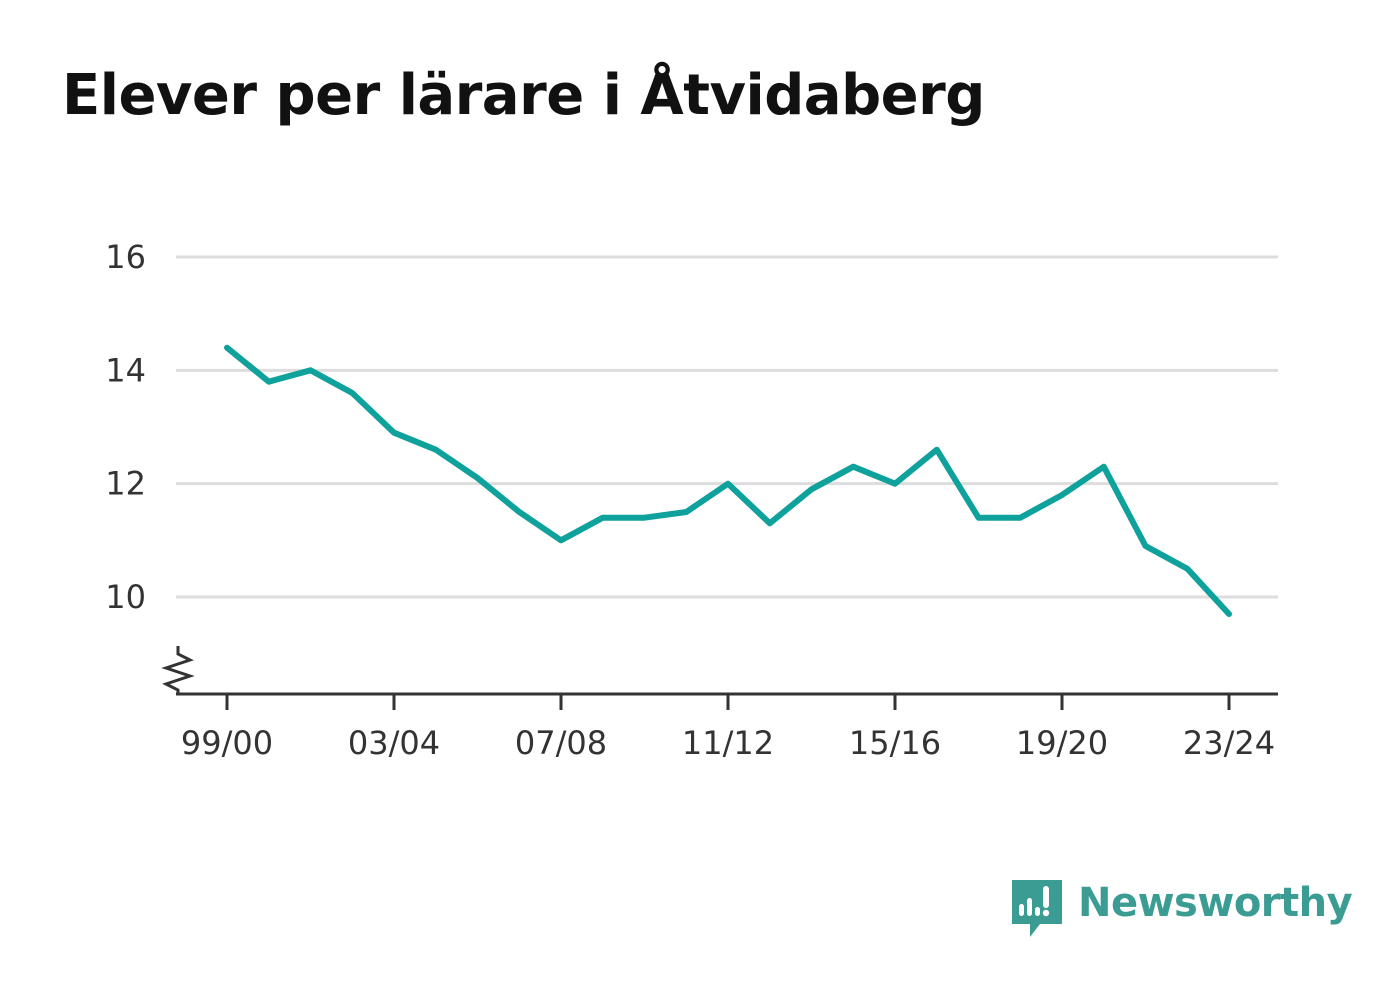  I want to click on x-axis-ticks: 99/00 03/04 07/08 11/12 15/16 19/20 23/24, so click(728, 728).